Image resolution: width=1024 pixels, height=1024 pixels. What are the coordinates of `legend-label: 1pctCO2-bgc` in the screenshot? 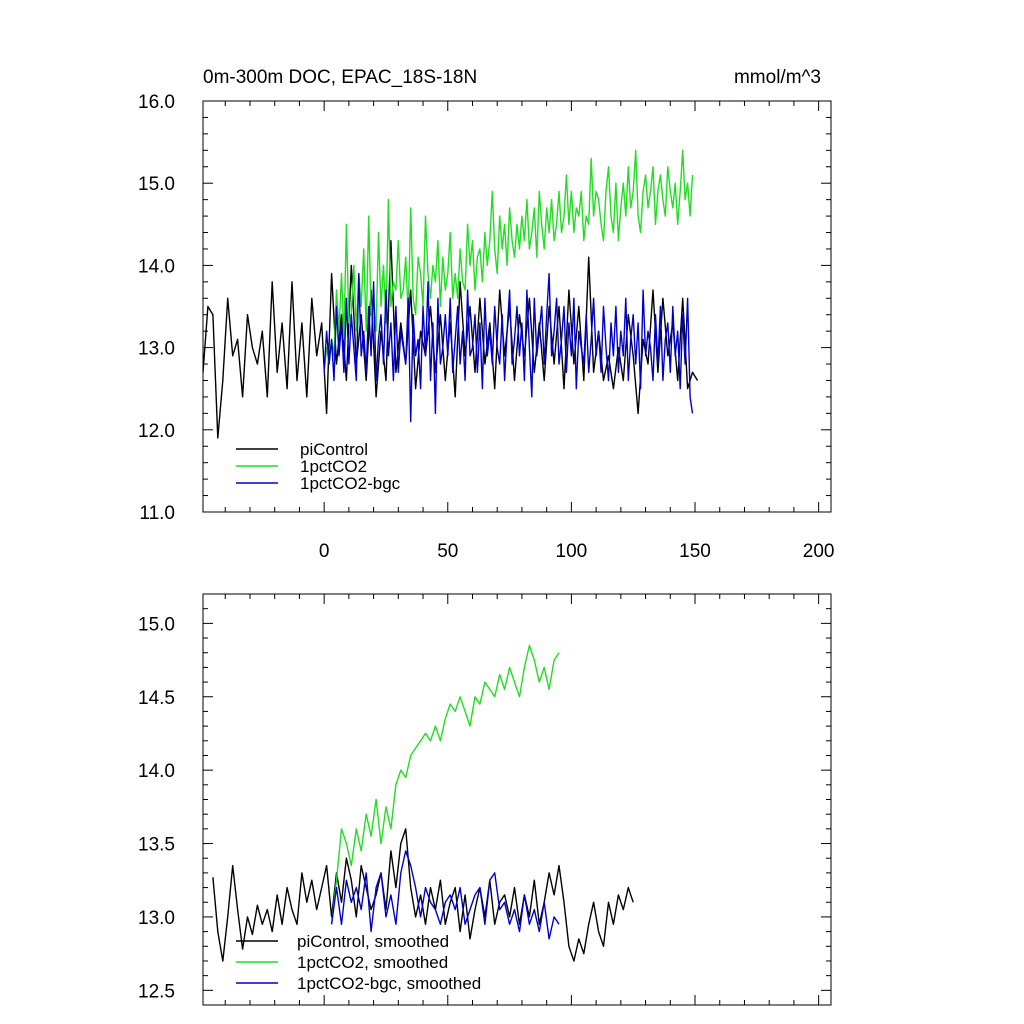 It's located at (350, 483).